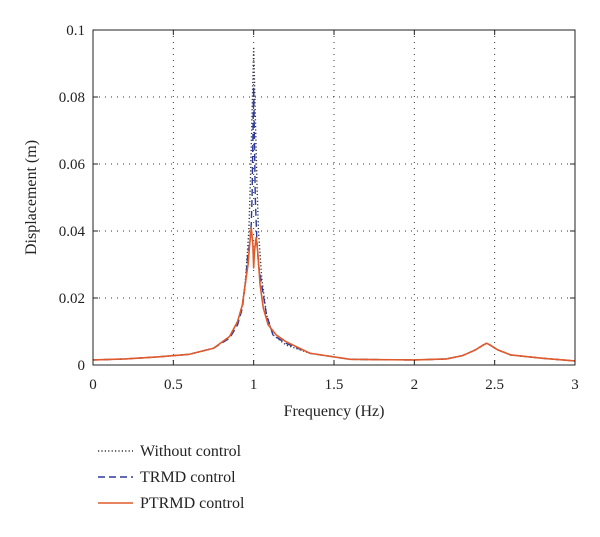  What do you see at coordinates (72, 98) in the screenshot?
I see `y-tick-label: 0.08` at bounding box center [72, 98].